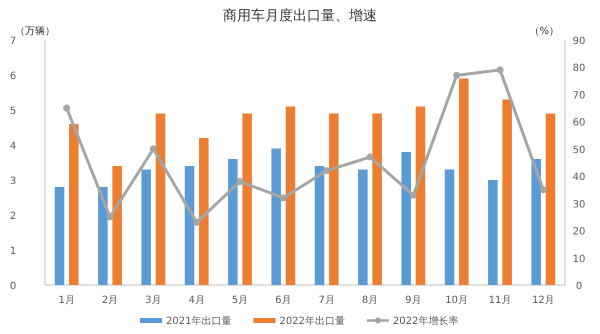 The width and height of the screenshot is (600, 334). I want to click on x-tick-label: 5月, so click(240, 300).